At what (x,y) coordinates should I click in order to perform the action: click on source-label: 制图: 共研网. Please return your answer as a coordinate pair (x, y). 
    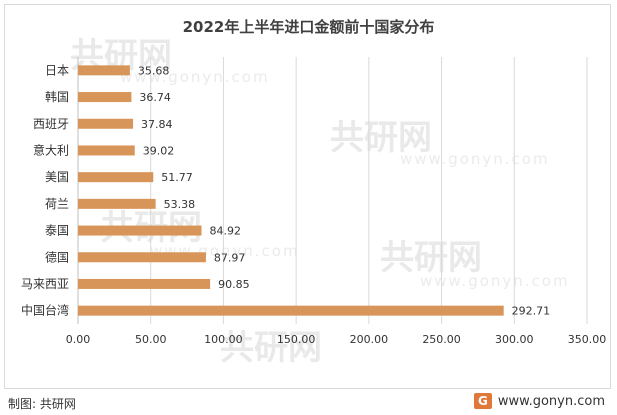
    Looking at the image, I should click on (42, 404).